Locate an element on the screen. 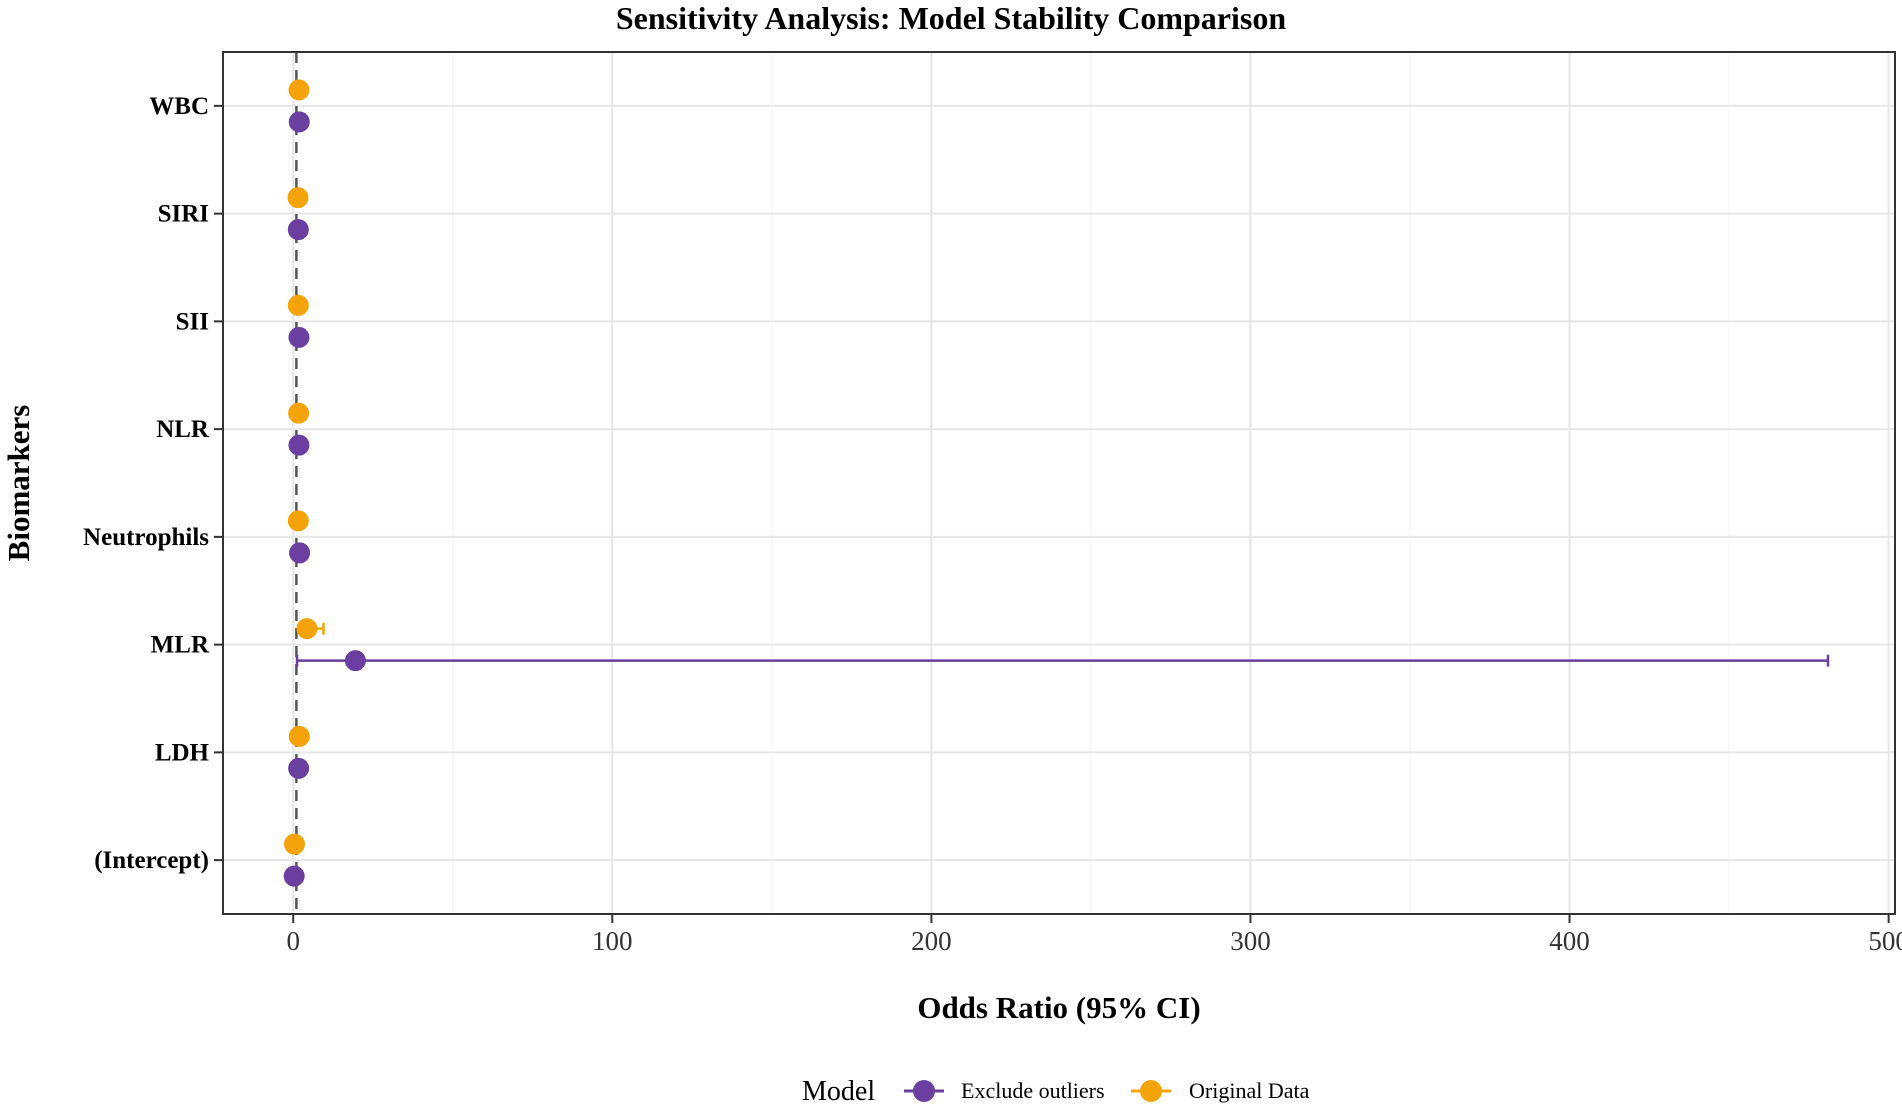 The image size is (1902, 1109). y-tick-label: NLR is located at coordinates (183, 429).